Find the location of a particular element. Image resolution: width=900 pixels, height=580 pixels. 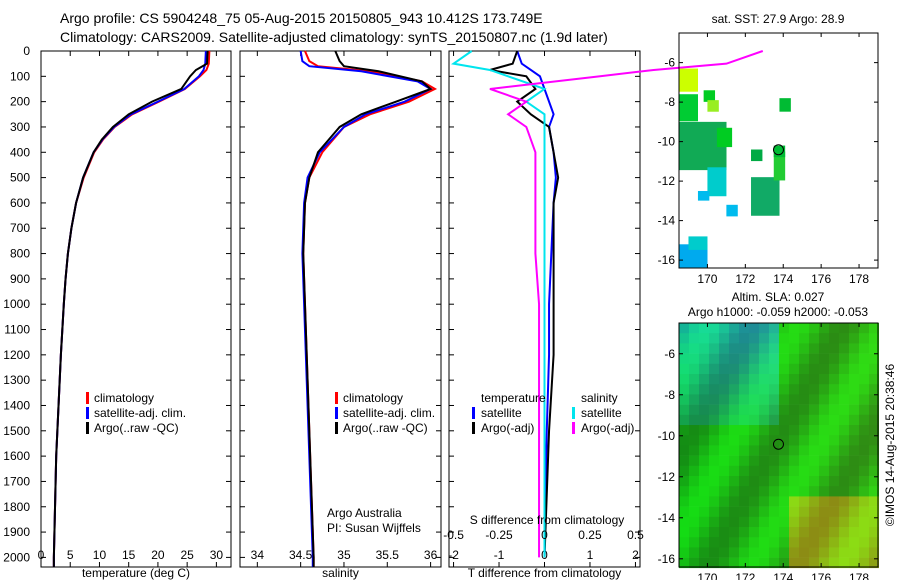

lon-tick-label: 176 is located at coordinates (821, 575).